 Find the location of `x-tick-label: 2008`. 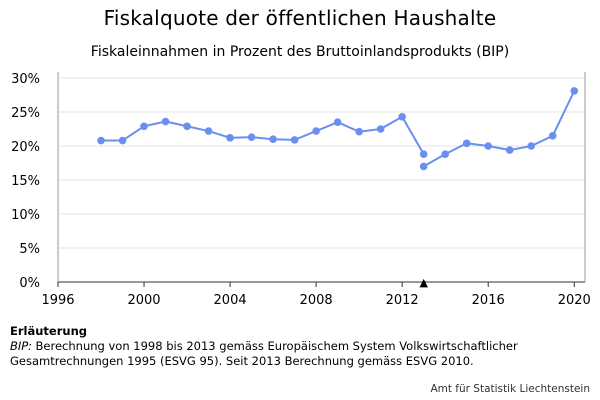

x-tick-label: 2008 is located at coordinates (316, 300).